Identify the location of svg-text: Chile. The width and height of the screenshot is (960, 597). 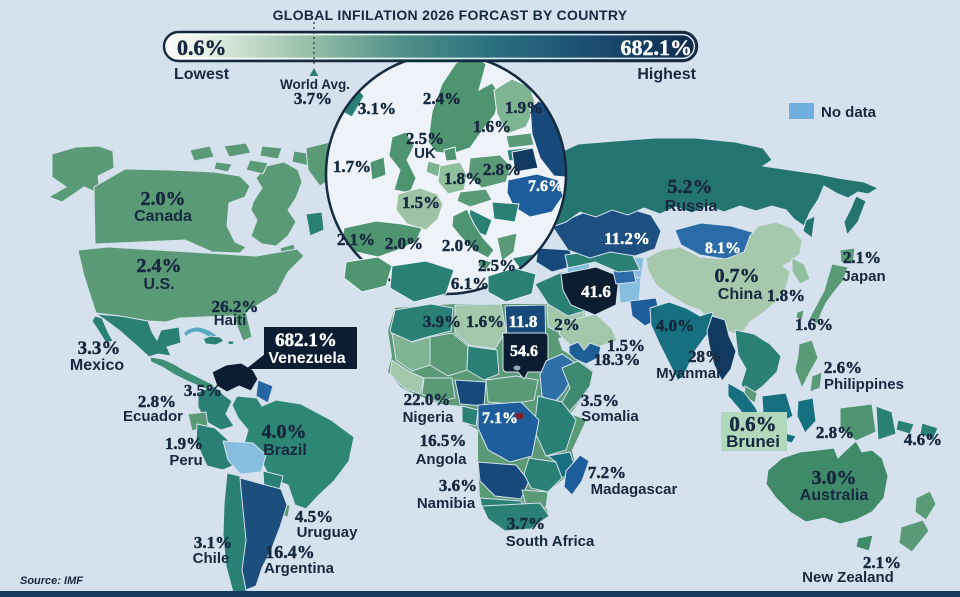
(211, 558).